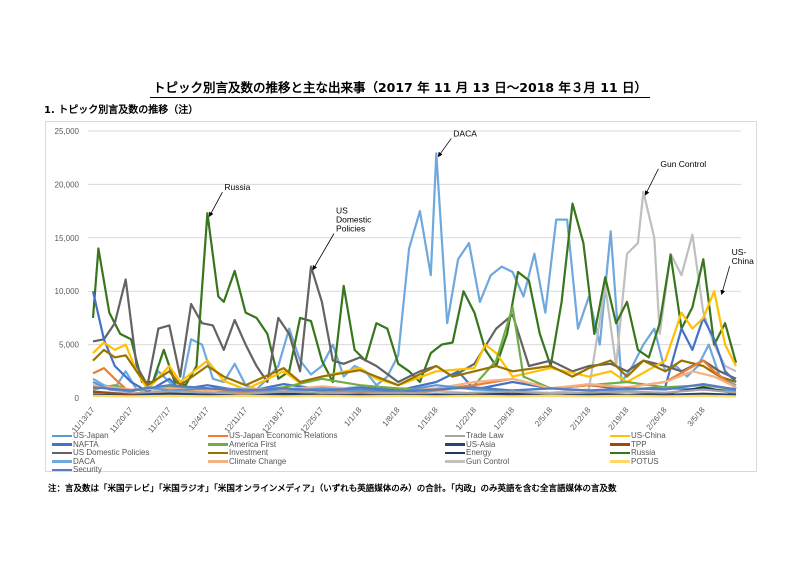 Image resolution: width=800 pixels, height=562 pixels. What do you see at coordinates (121, 420) in the screenshot?
I see `x-tick-label: 11/20/17` at bounding box center [121, 420].